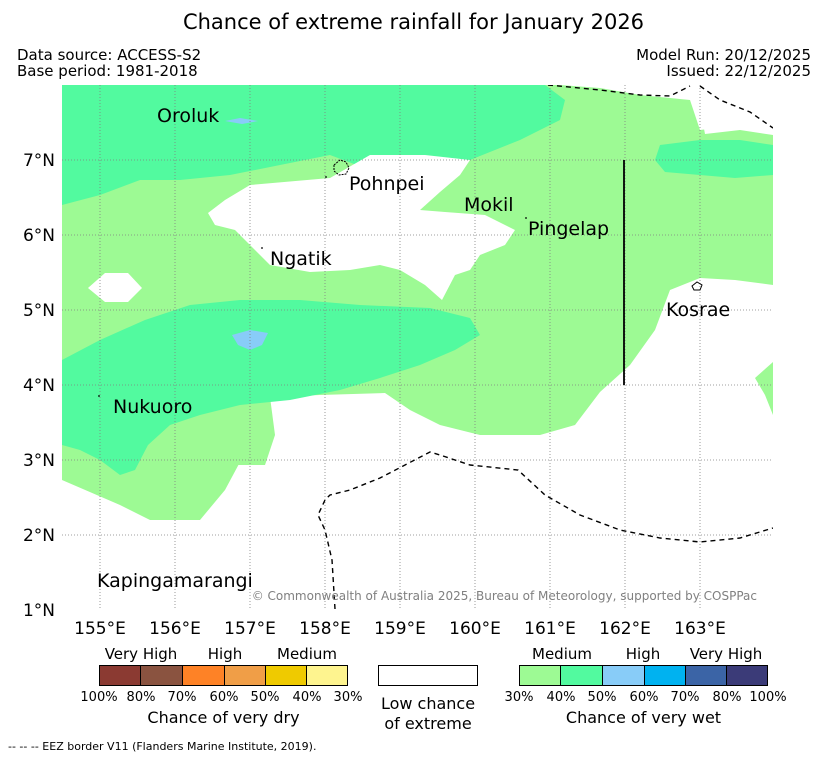  What do you see at coordinates (625, 629) in the screenshot?
I see `lon-label: 162°E` at bounding box center [625, 629].